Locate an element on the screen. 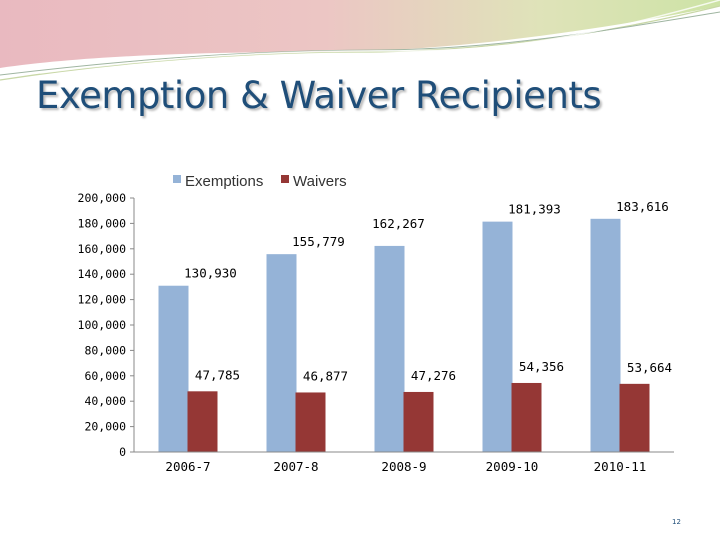 This screenshot has height=540, width=720. x-category-label: 2008-9 is located at coordinates (403, 466).